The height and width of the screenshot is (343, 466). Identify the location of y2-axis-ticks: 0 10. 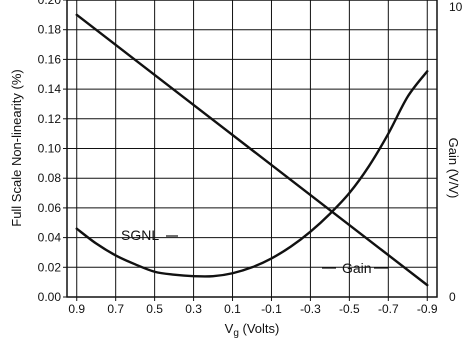
(456, 152).